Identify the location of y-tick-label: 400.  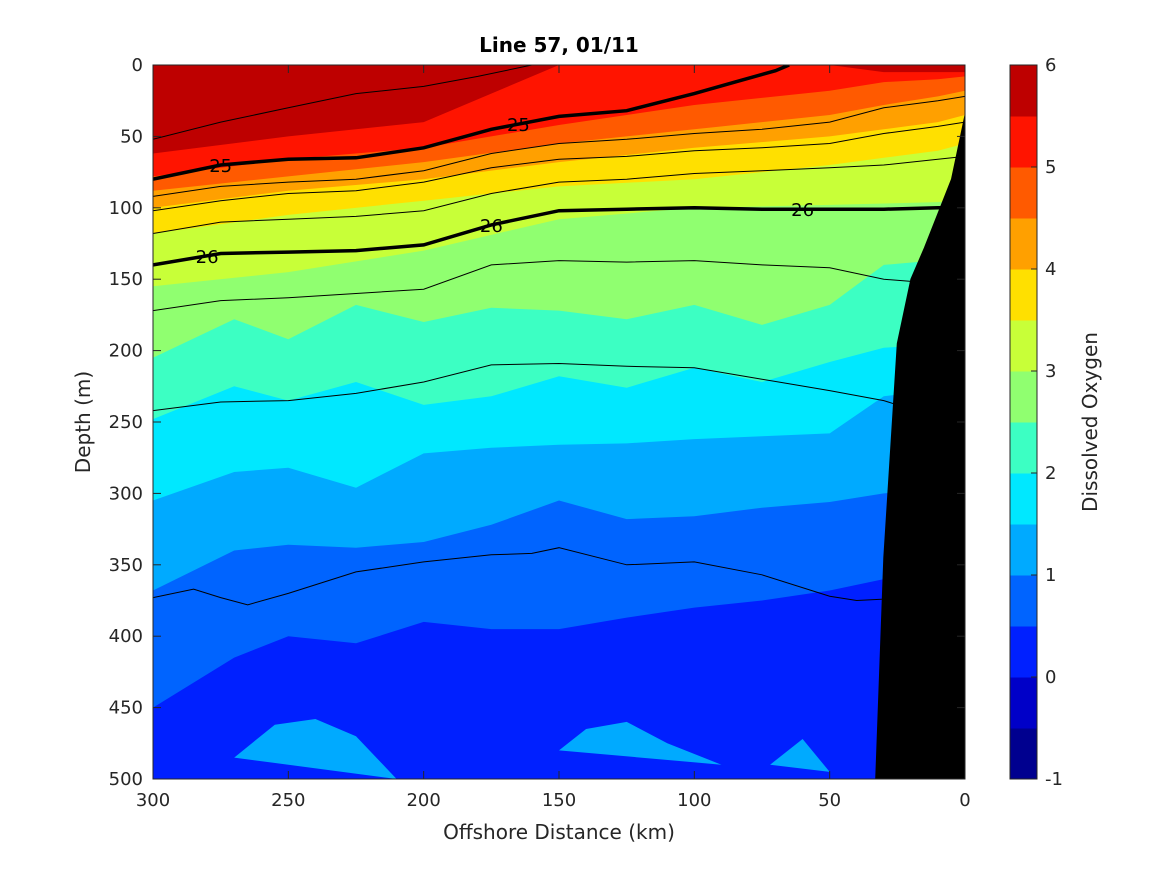
(126, 636).